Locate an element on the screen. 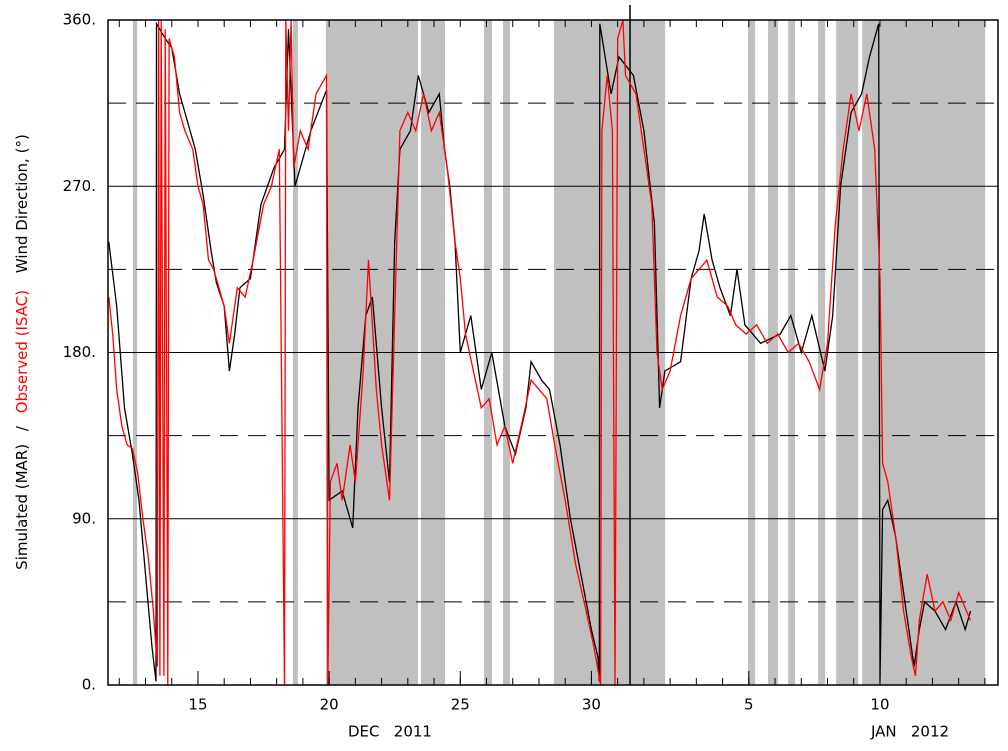 Image resolution: width=1008 pixels, height=751 pixels. x-tick-label: 10 is located at coordinates (879, 705).